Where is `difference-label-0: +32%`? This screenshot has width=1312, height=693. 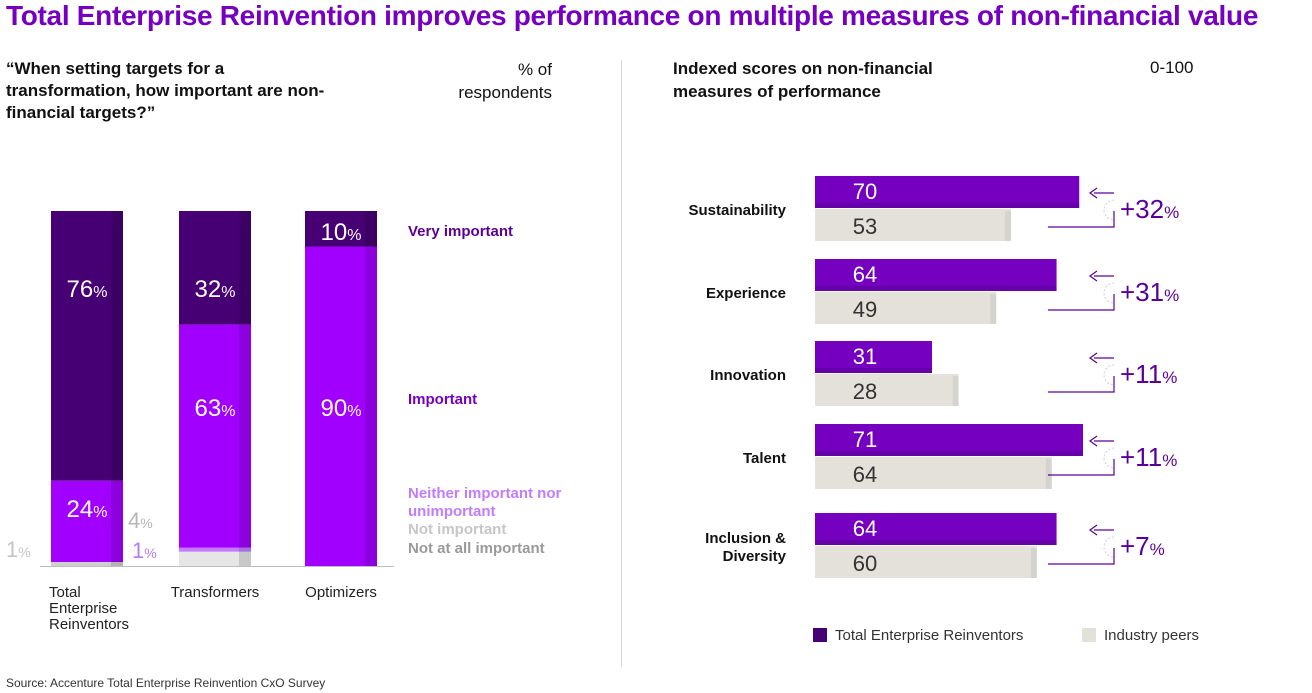 difference-label-0: +32% is located at coordinates (1149, 209).